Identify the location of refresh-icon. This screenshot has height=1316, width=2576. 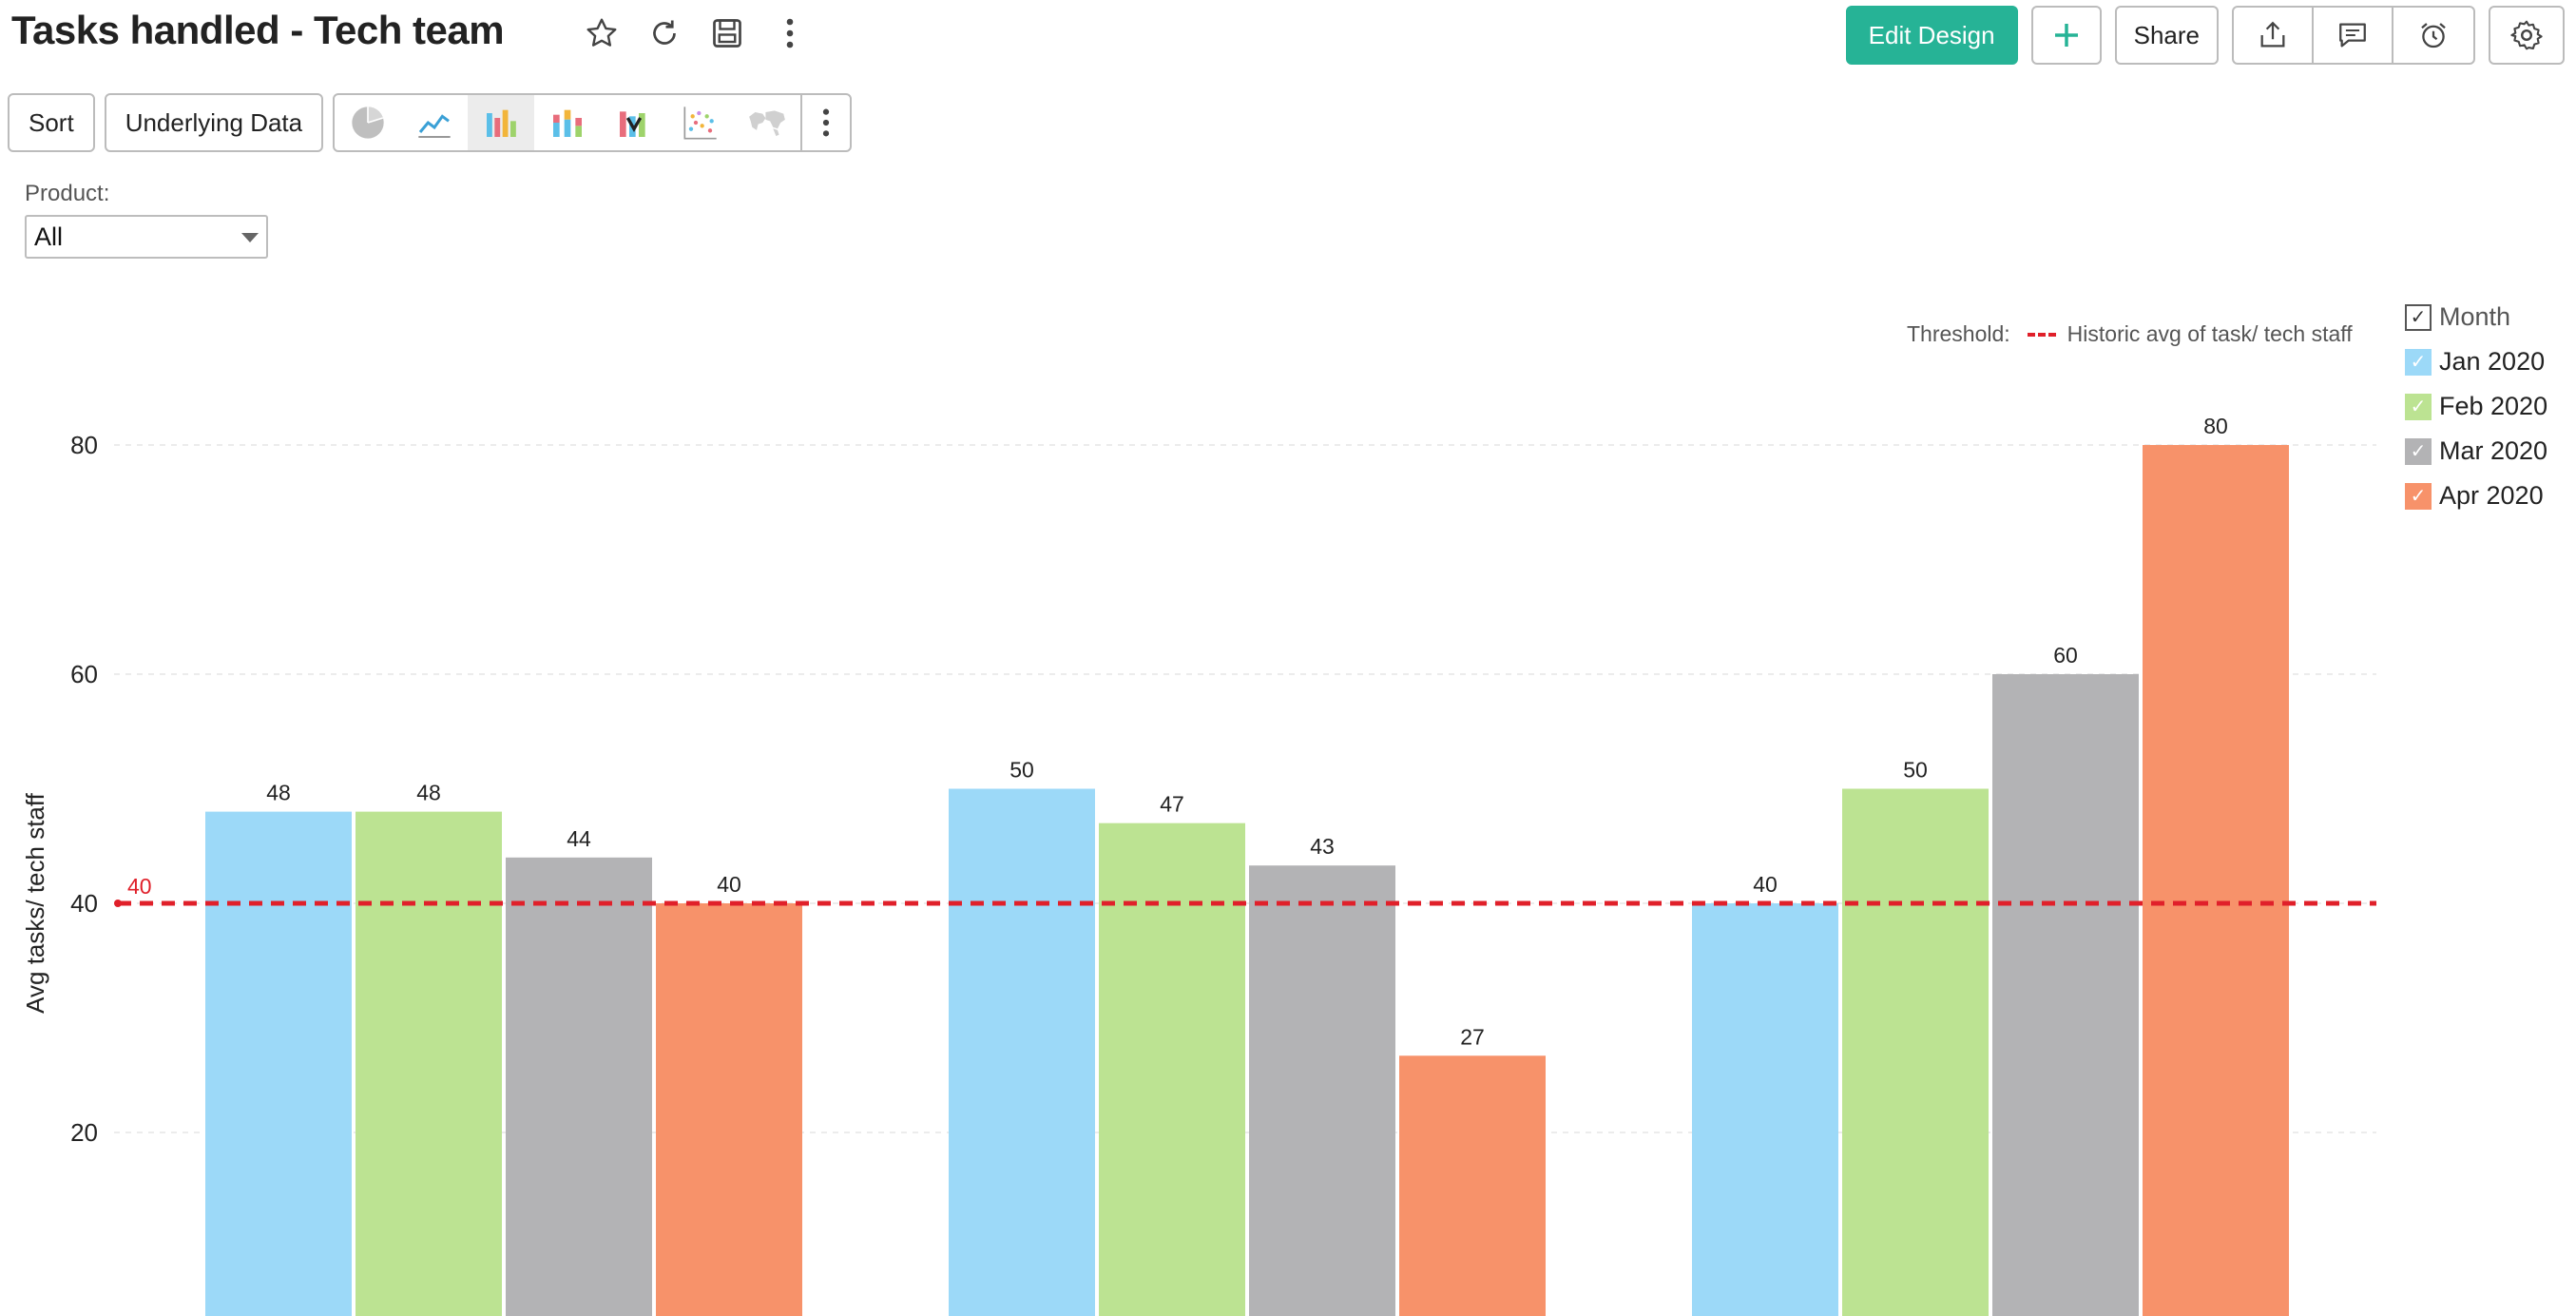
(664, 33).